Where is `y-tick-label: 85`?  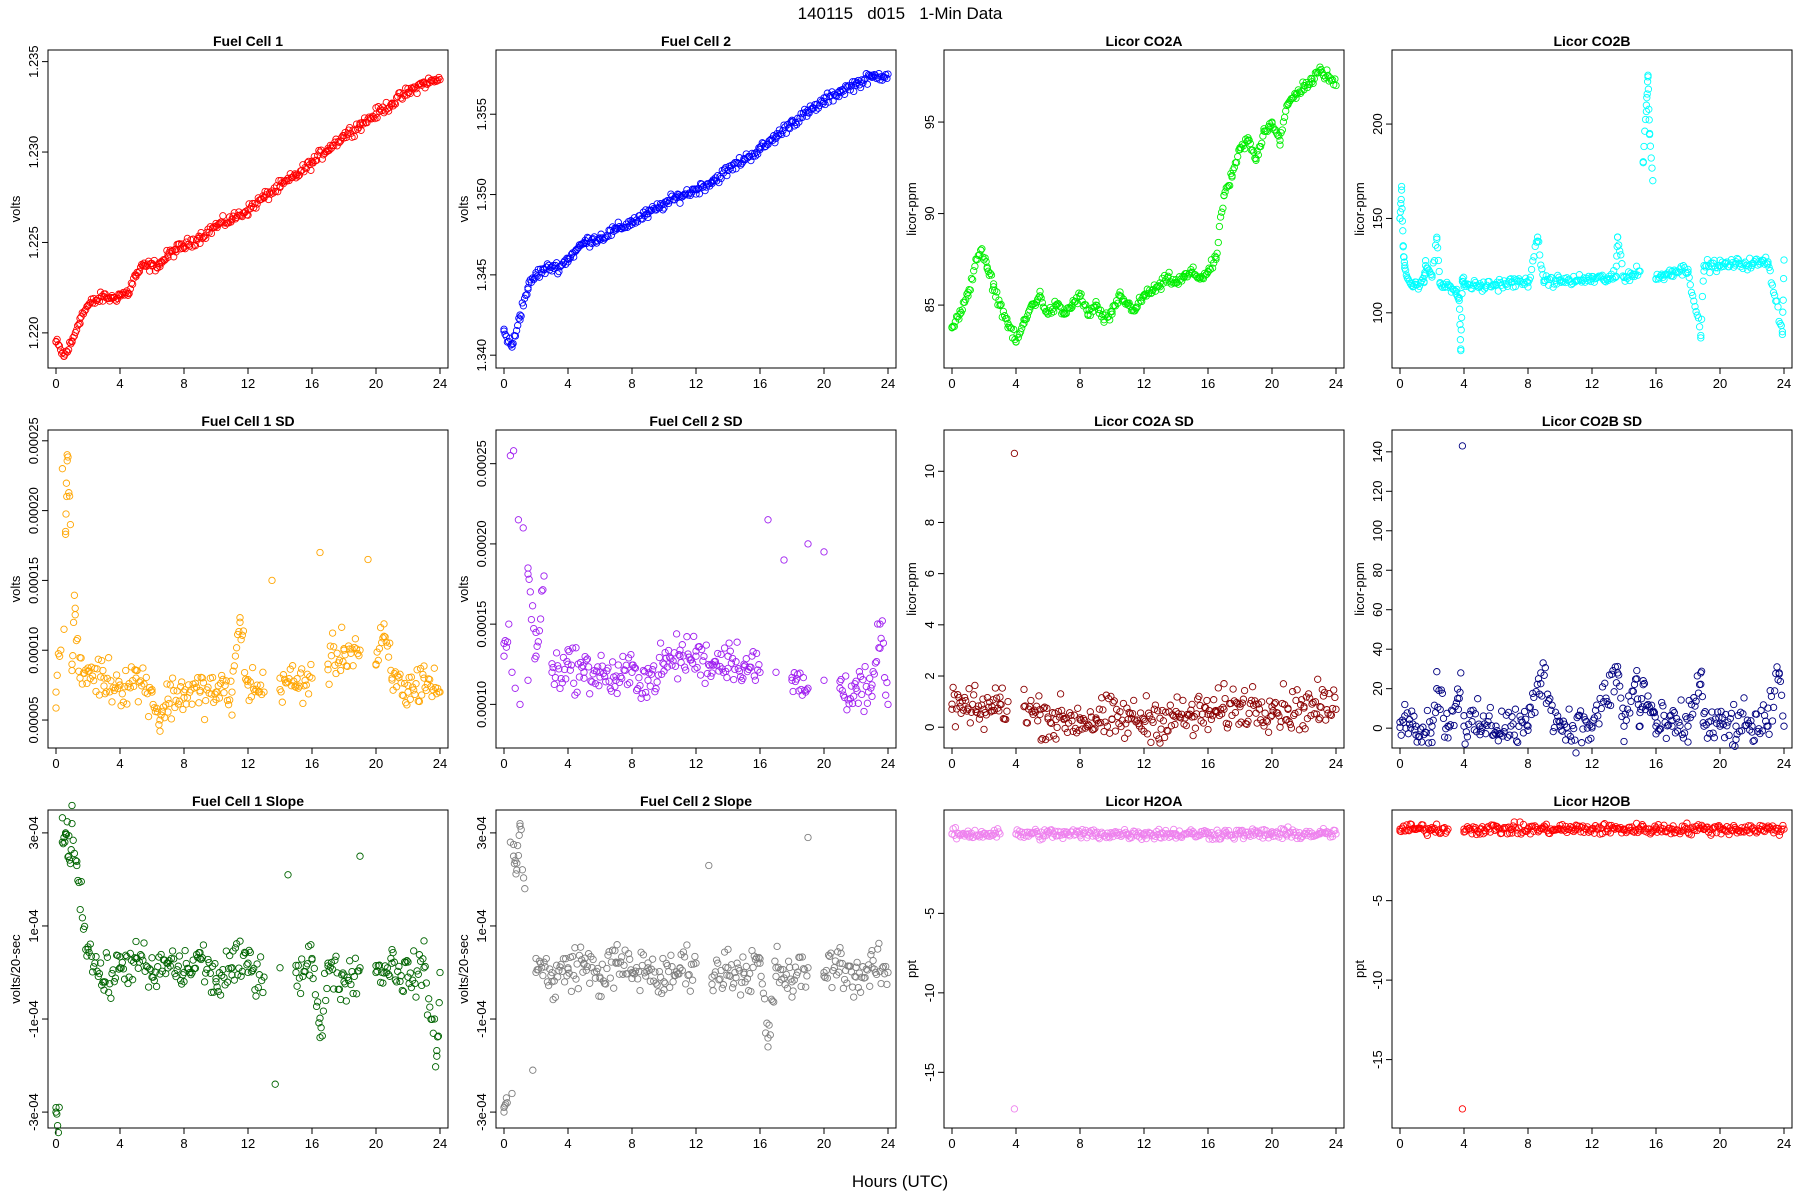
y-tick-label: 85 is located at coordinates (929, 305).